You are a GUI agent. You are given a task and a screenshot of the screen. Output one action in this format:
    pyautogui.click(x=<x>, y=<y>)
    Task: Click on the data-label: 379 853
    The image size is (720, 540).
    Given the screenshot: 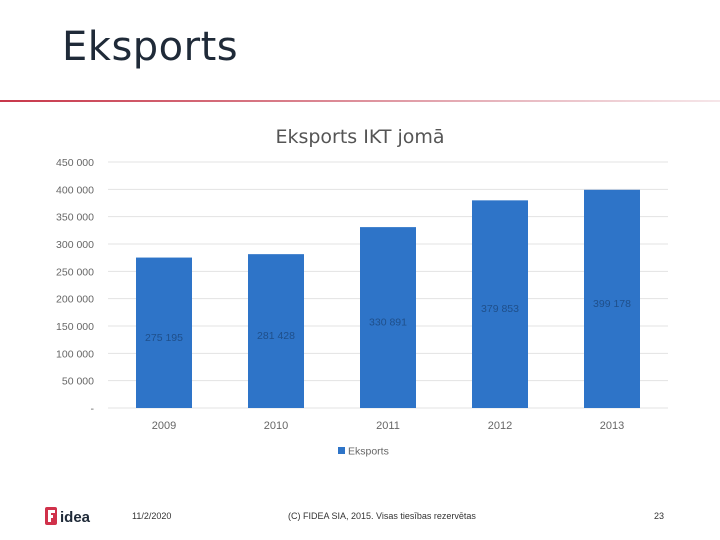 What is the action you would take?
    pyautogui.click(x=500, y=309)
    